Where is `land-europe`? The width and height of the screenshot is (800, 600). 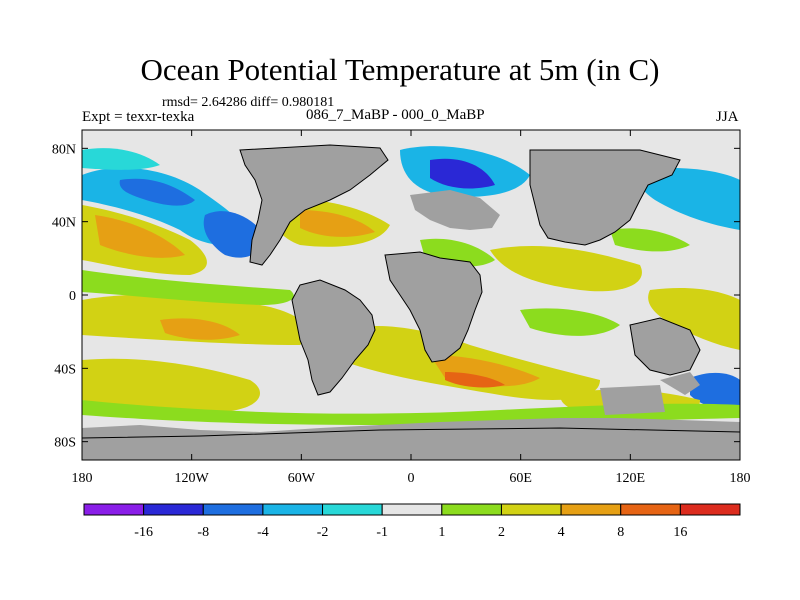
land-europe is located at coordinates (455, 210).